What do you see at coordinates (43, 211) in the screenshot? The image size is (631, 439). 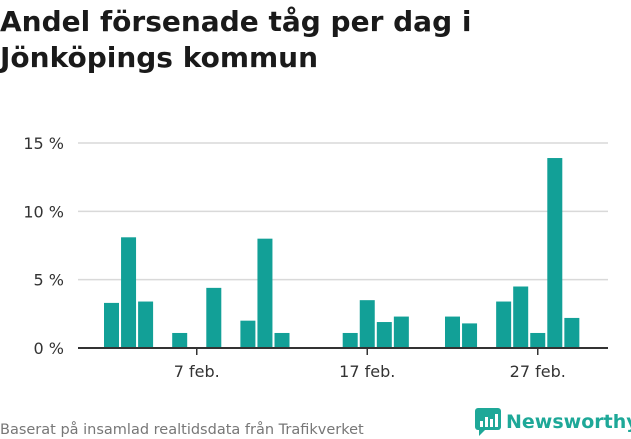 I see `y-tick-label: 10 %` at bounding box center [43, 211].